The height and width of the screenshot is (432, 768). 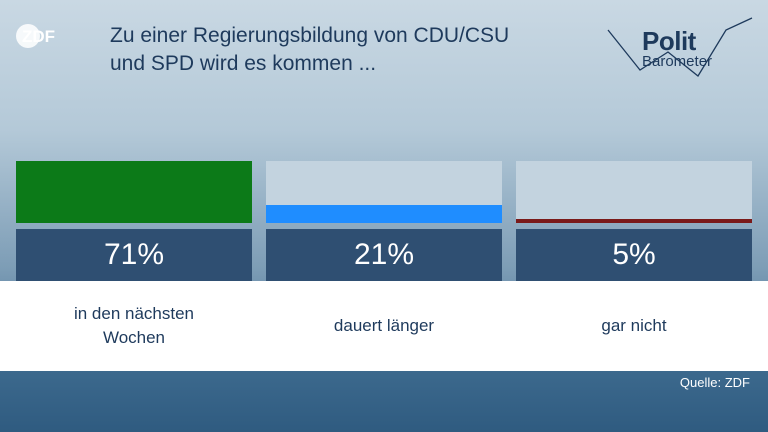 What do you see at coordinates (714, 382) in the screenshot?
I see `source-note: Quelle: ZDF` at bounding box center [714, 382].